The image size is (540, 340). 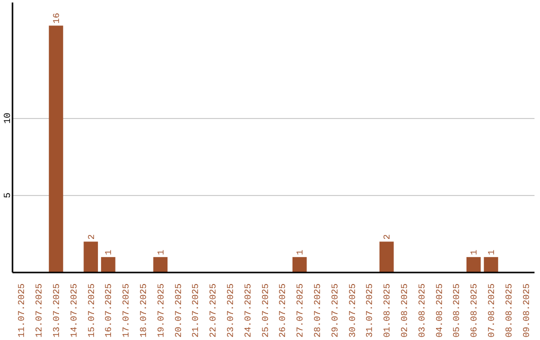 What do you see at coordinates (492, 310) in the screenshot?
I see `x-tick-label: 07.08.2025` at bounding box center [492, 310].